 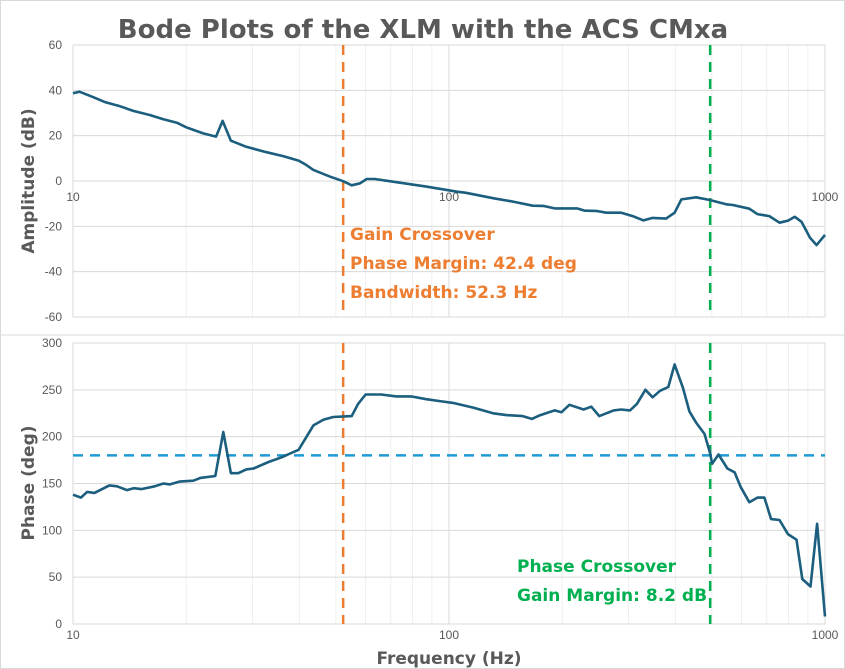 What do you see at coordinates (56, 90) in the screenshot?
I see `y-tick-label: 40` at bounding box center [56, 90].